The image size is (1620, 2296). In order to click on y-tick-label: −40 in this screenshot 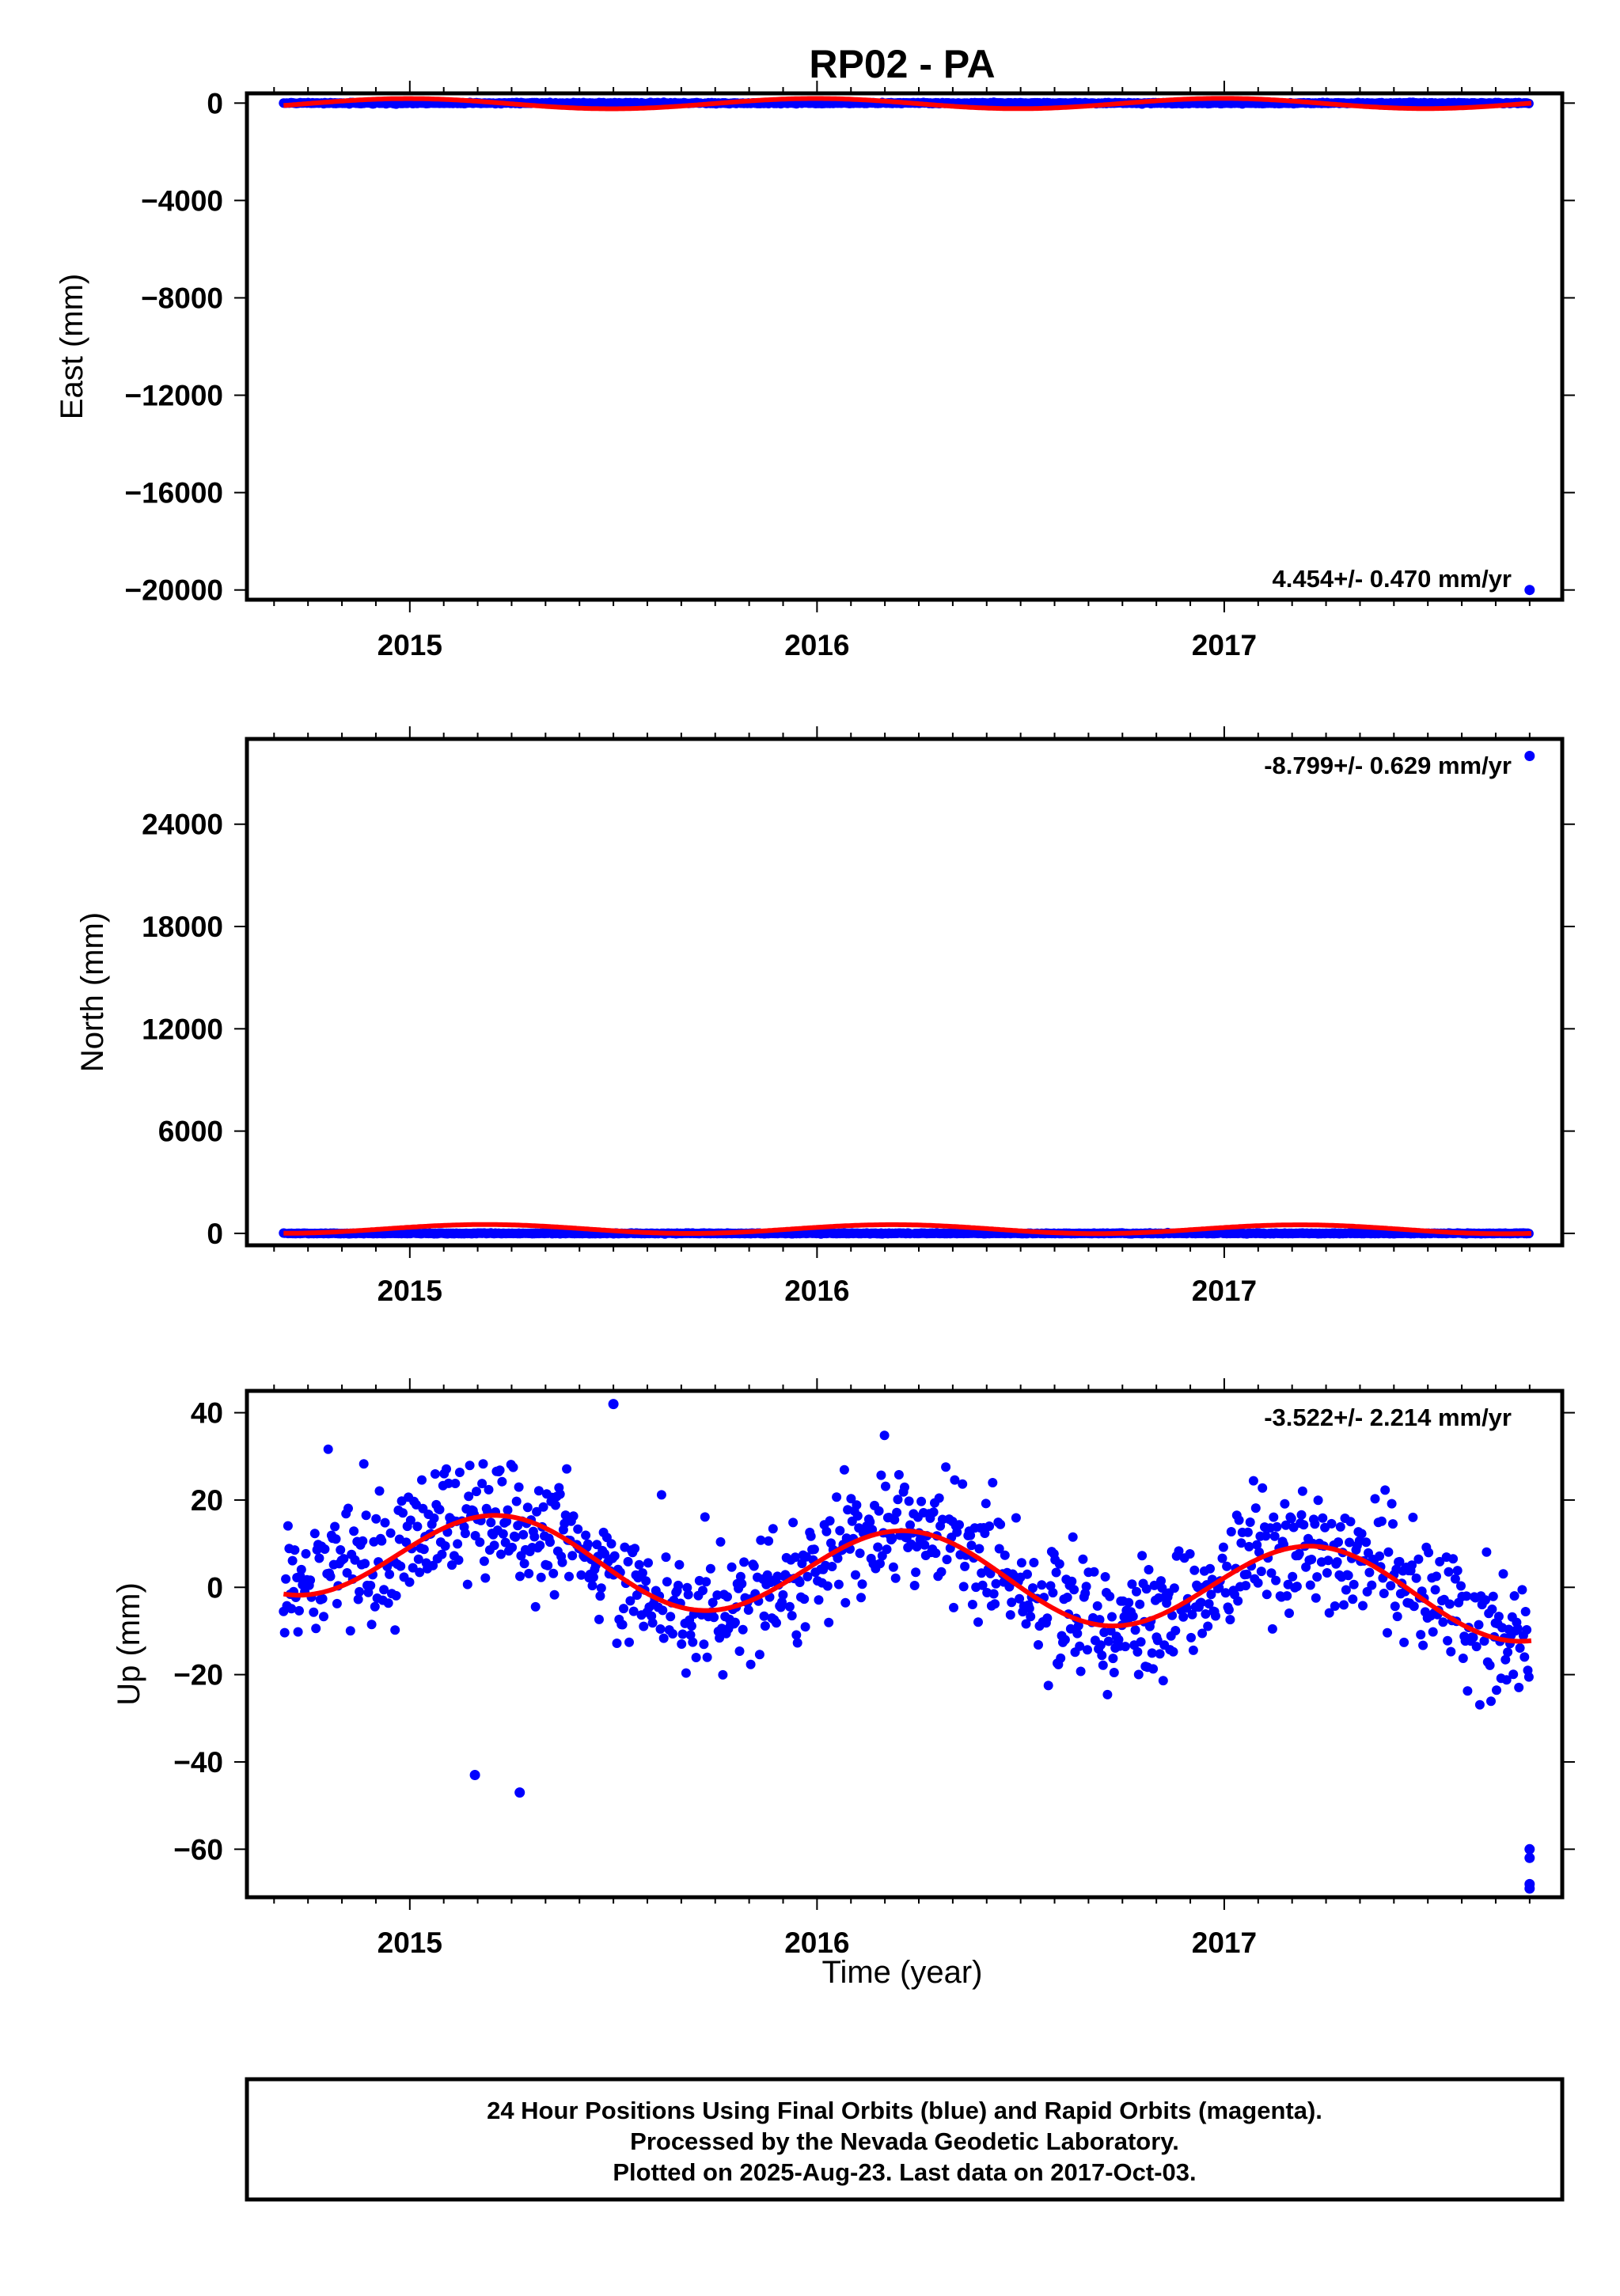, I will do `click(198, 1762)`.